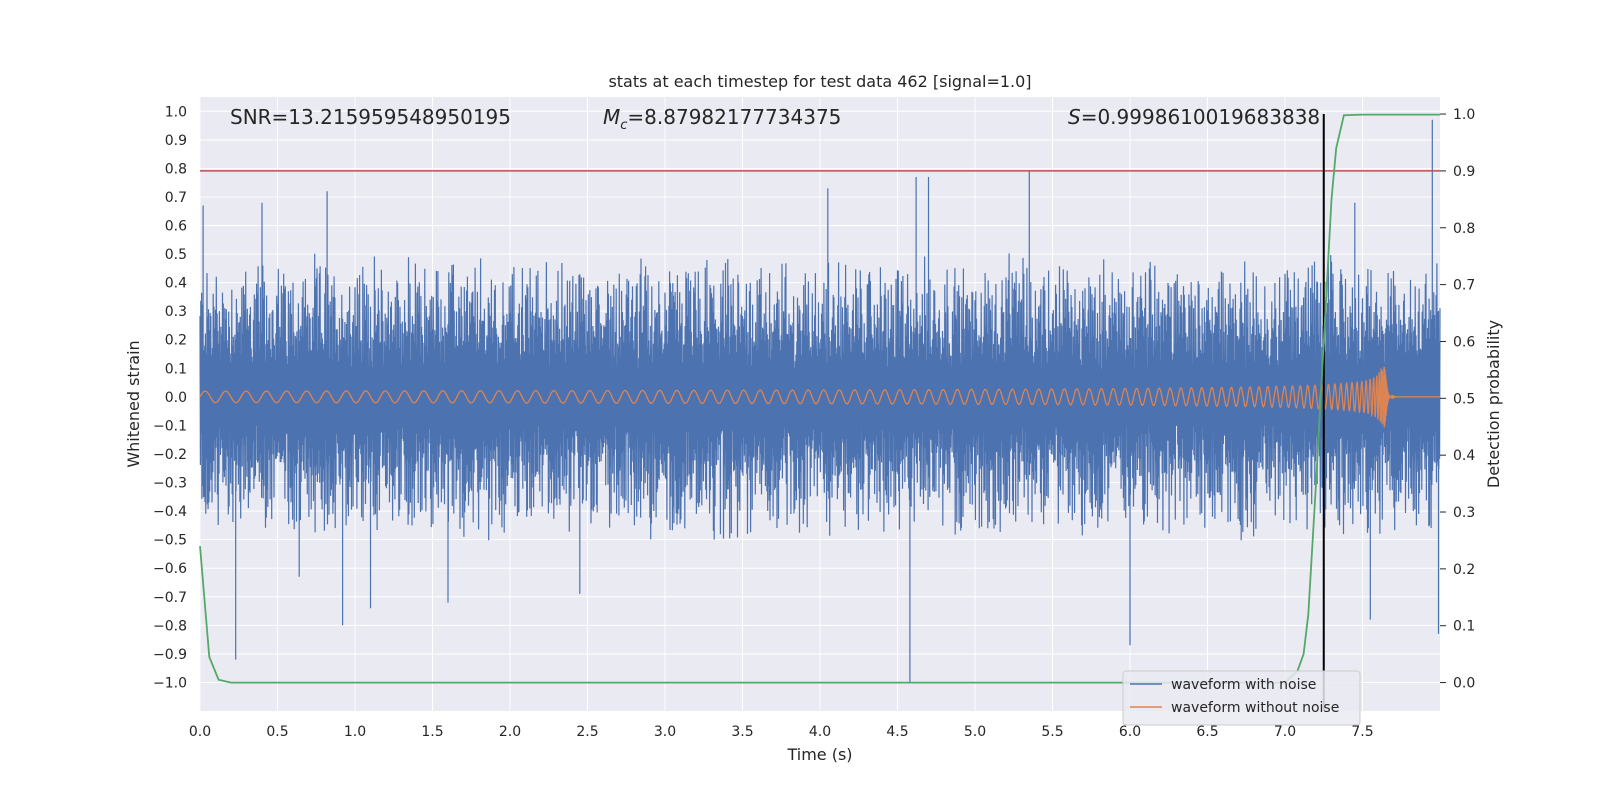  I want to click on y-tick-label: −0.9, so click(170, 655).